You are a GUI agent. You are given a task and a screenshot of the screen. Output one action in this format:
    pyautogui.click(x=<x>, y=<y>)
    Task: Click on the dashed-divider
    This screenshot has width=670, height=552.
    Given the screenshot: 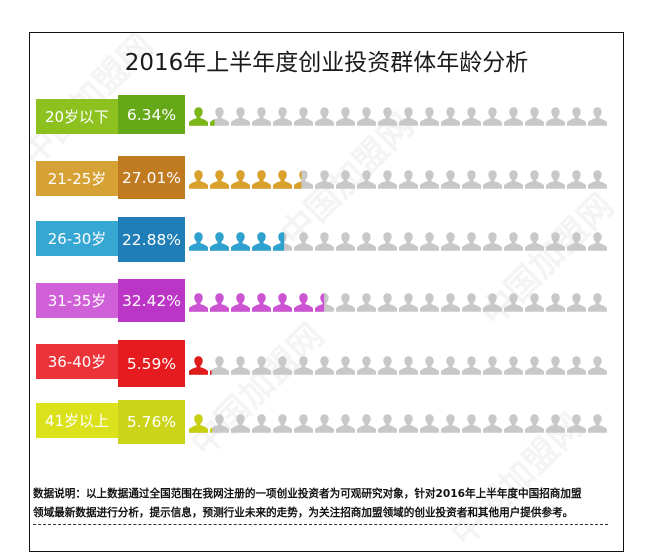 What is the action you would take?
    pyautogui.click(x=320, y=524)
    